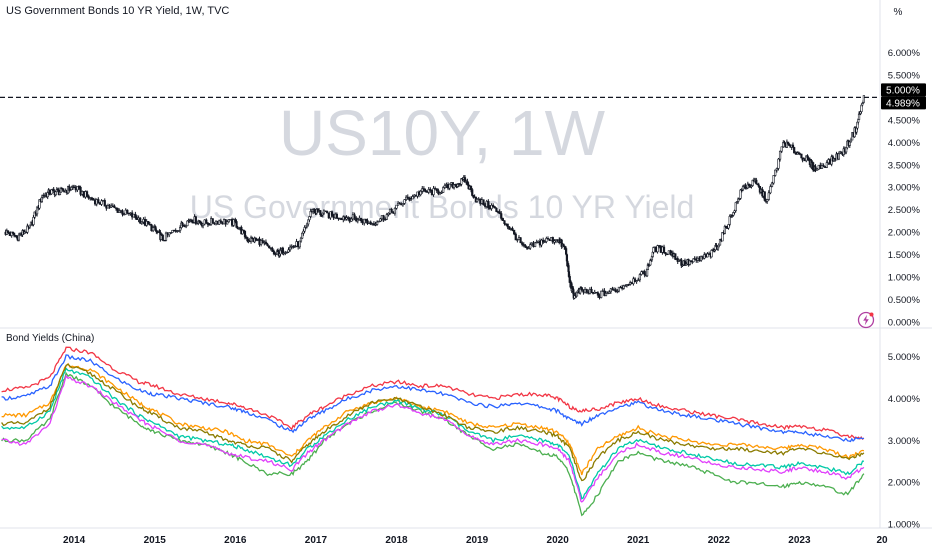  I want to click on lower-pane-title: Bond Yields (China), so click(50, 338).